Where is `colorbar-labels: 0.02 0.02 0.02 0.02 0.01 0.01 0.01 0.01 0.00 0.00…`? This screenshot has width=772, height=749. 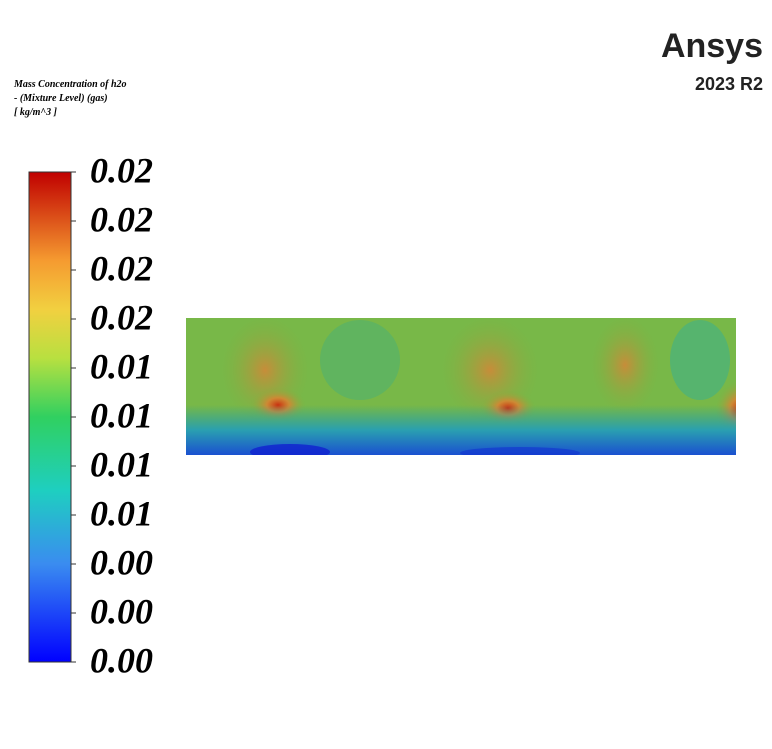 colorbar-labels: 0.02 0.02 0.02 0.02 0.01 0.01 0.01 0.01 0.00 0.00… is located at coordinates (112, 415).